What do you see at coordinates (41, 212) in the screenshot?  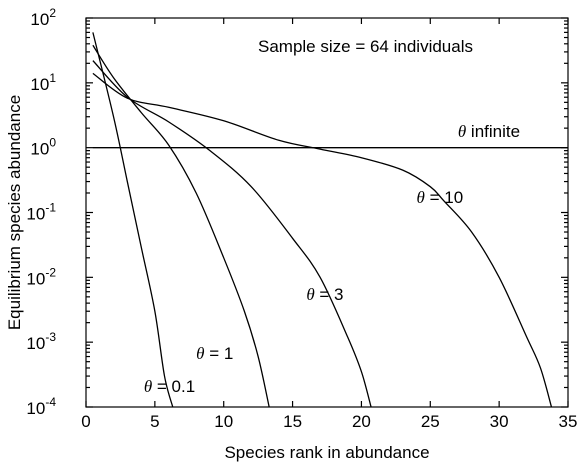 I see `y-tick-label: 10⁻¹` at bounding box center [41, 212].